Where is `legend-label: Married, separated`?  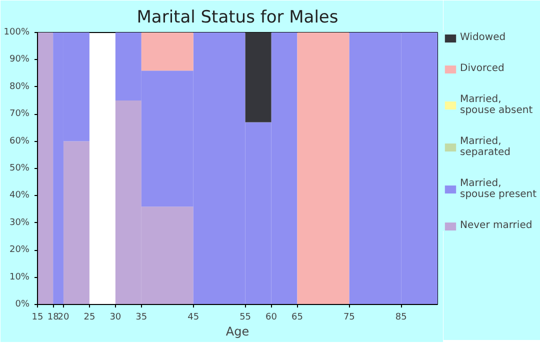 legend-label: Married, separated is located at coordinates (485, 147).